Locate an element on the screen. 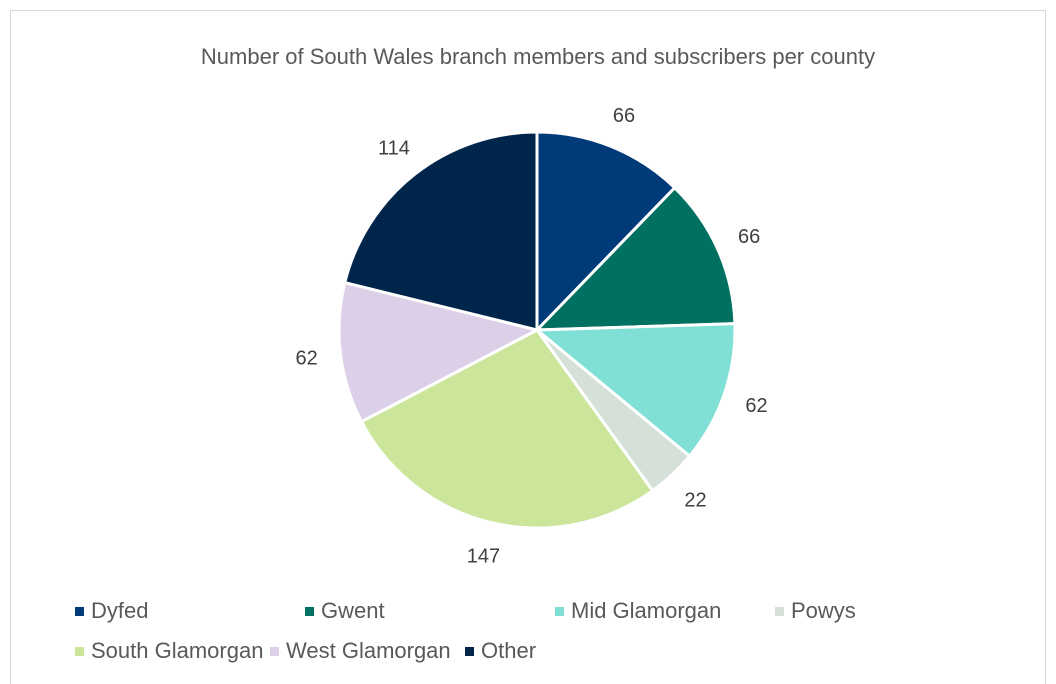 The width and height of the screenshot is (1056, 684). legend-label: Gwent is located at coordinates (353, 611).